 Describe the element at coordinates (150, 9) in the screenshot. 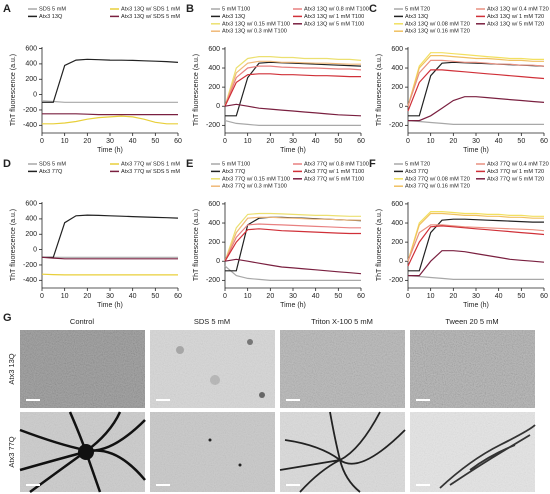

I see `legend-label: Atx3 13Q w/ SDS 1 mM` at that location.